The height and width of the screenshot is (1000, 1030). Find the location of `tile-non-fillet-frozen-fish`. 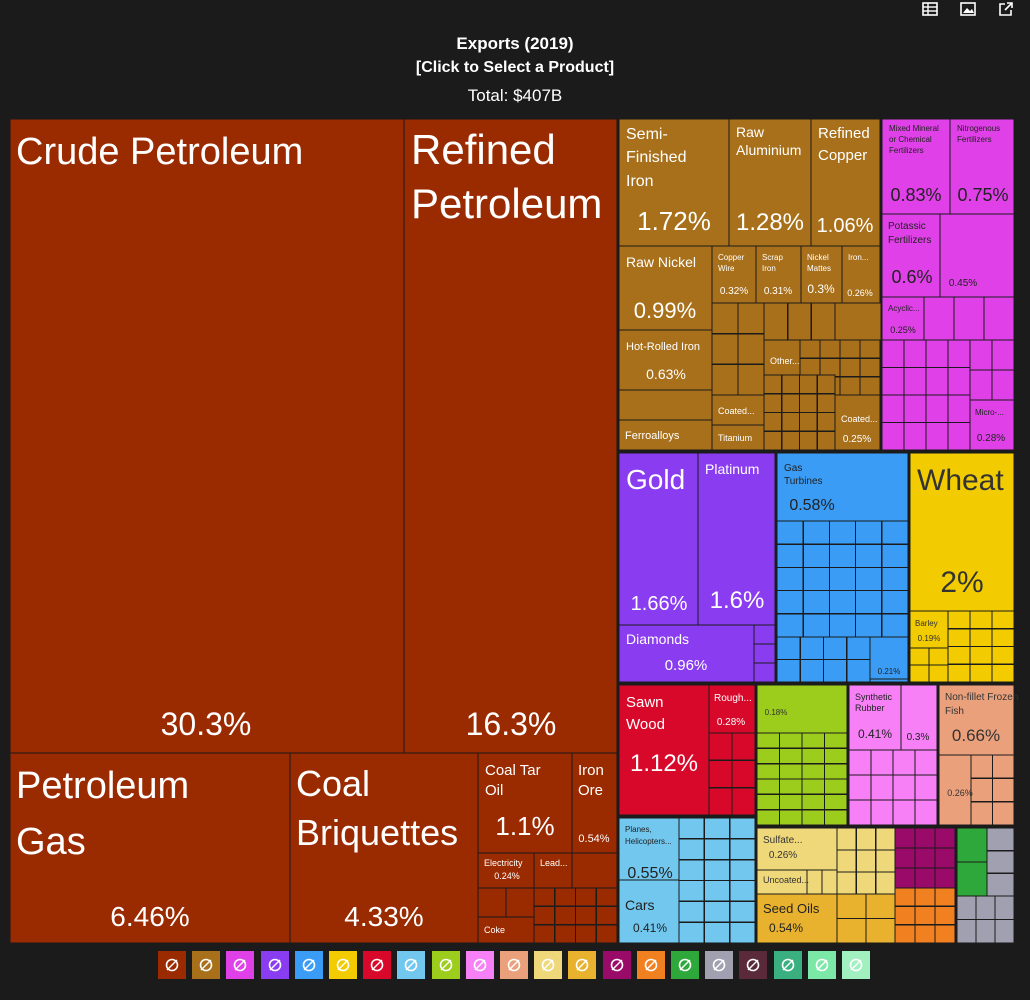

tile-non-fillet-frozen-fish is located at coordinates (976, 720).